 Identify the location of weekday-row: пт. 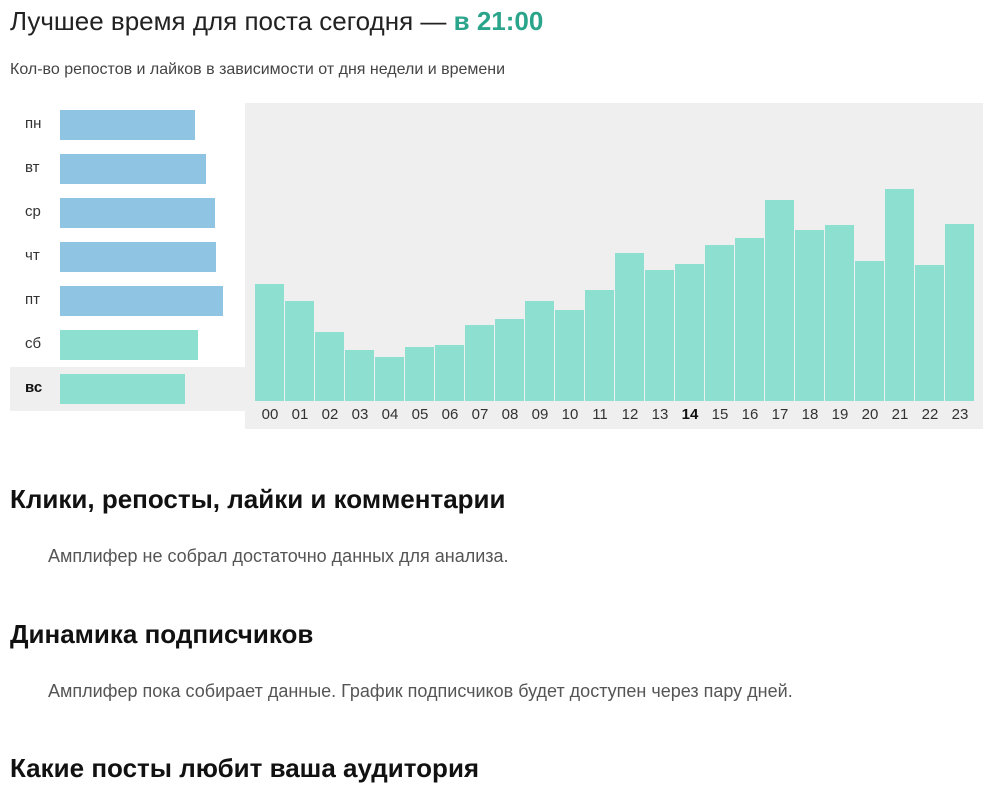
(127, 301).